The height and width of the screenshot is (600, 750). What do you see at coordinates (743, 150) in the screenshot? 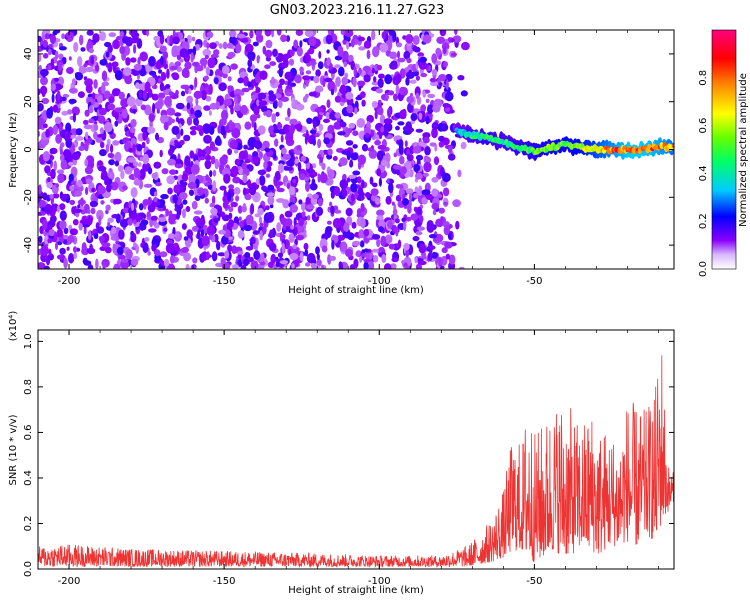
I see `colorbar-label: Normalized spectral amplitude` at bounding box center [743, 150].